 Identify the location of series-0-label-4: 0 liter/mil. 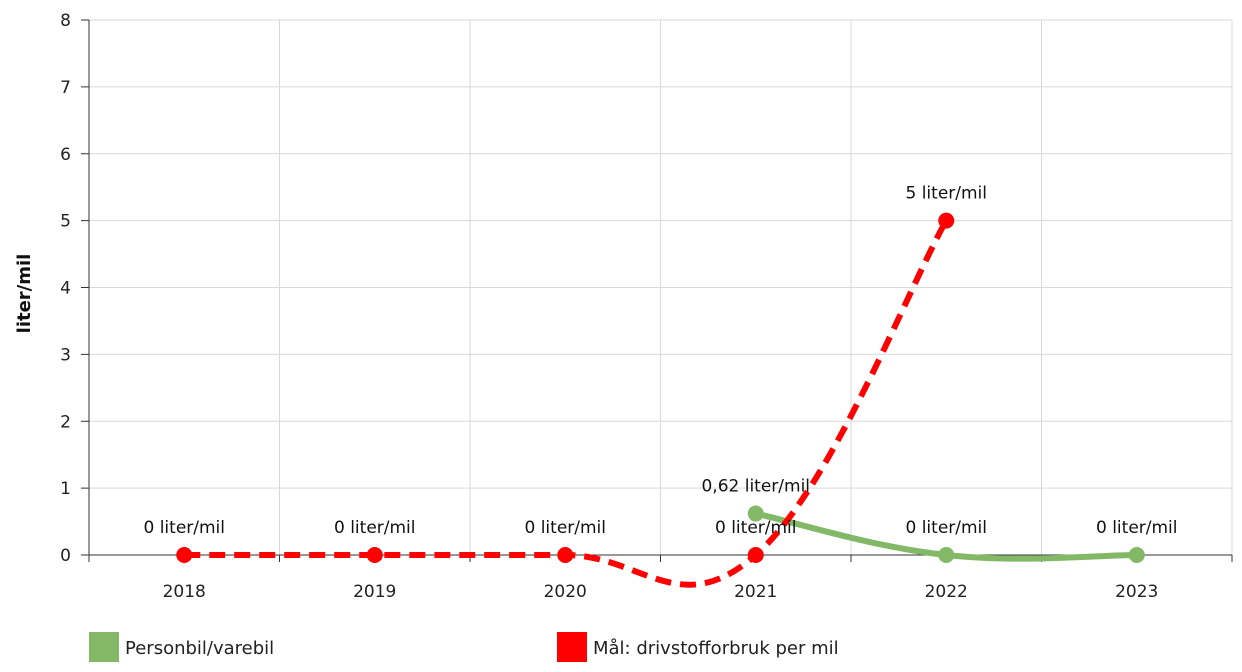
(946, 528).